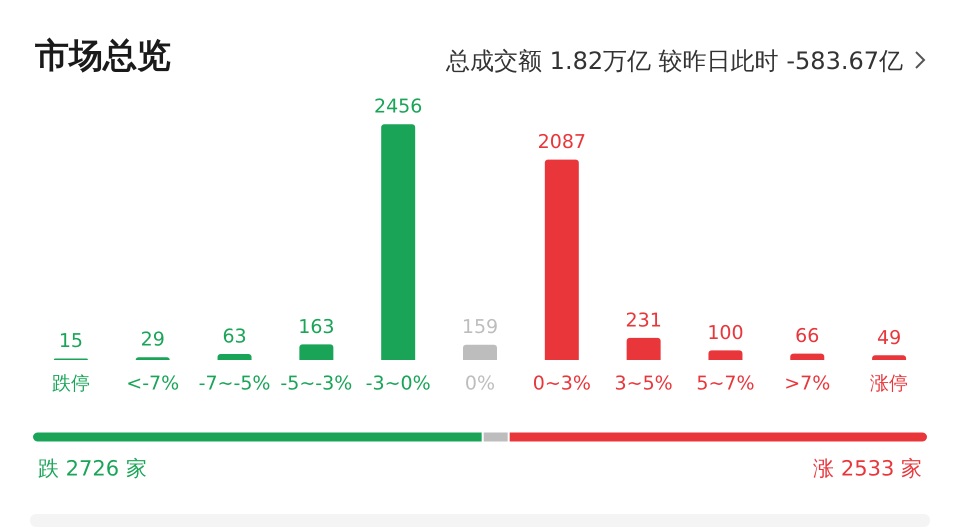  I want to click on data-label: 2456, so click(398, 107).